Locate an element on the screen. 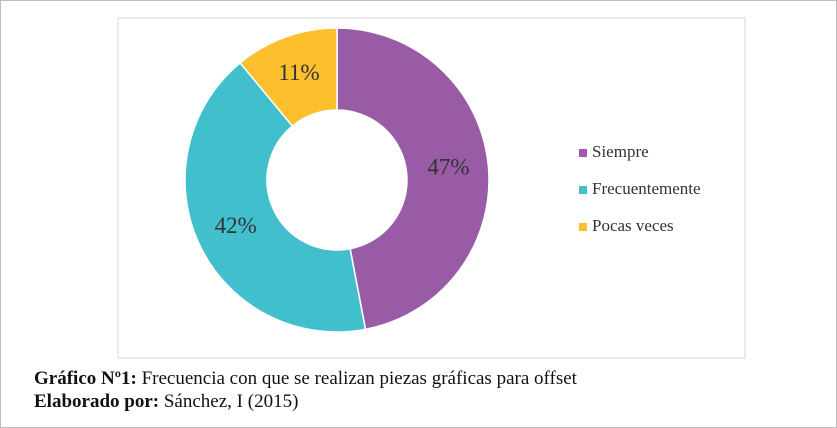  caption: Elaborado por: Sánchez, I (2015) is located at coordinates (166, 402).